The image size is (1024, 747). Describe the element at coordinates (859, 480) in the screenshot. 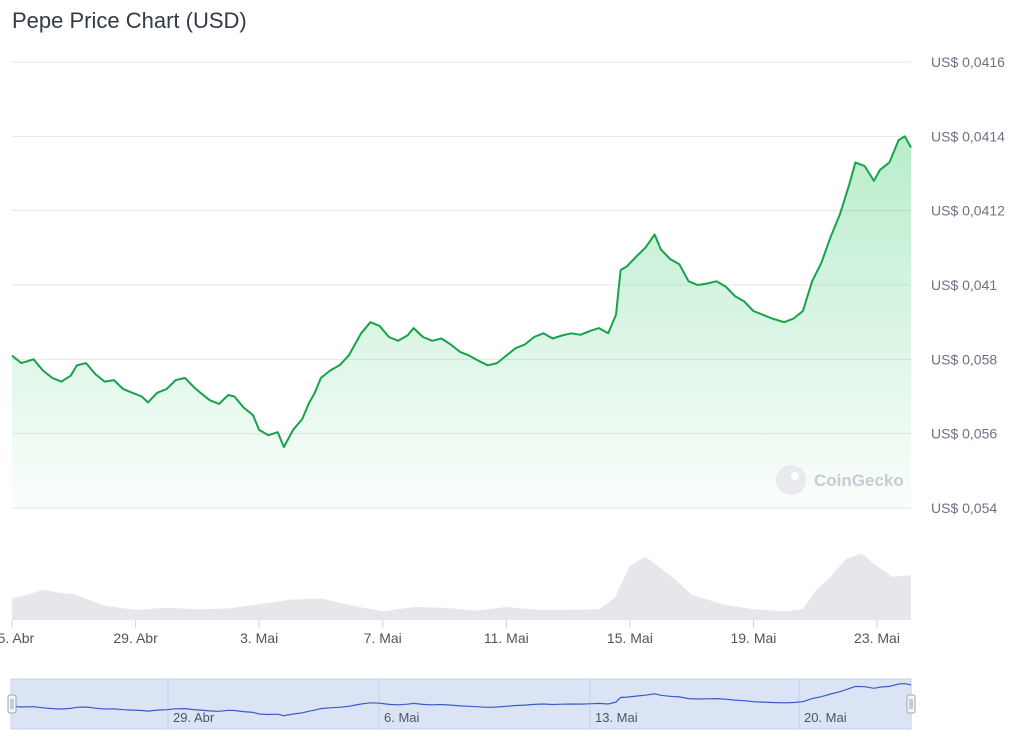

I see `watermark-text: CoinGecko` at that location.